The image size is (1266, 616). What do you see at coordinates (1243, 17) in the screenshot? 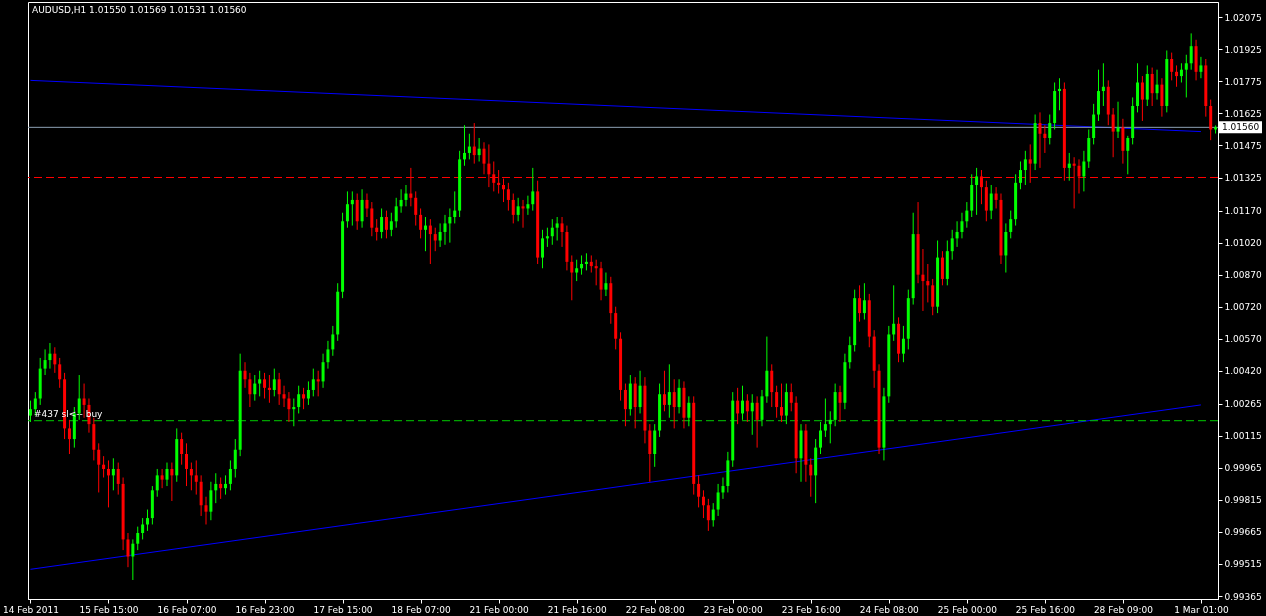
I see `y-tick-label: 1.02075` at bounding box center [1243, 17].